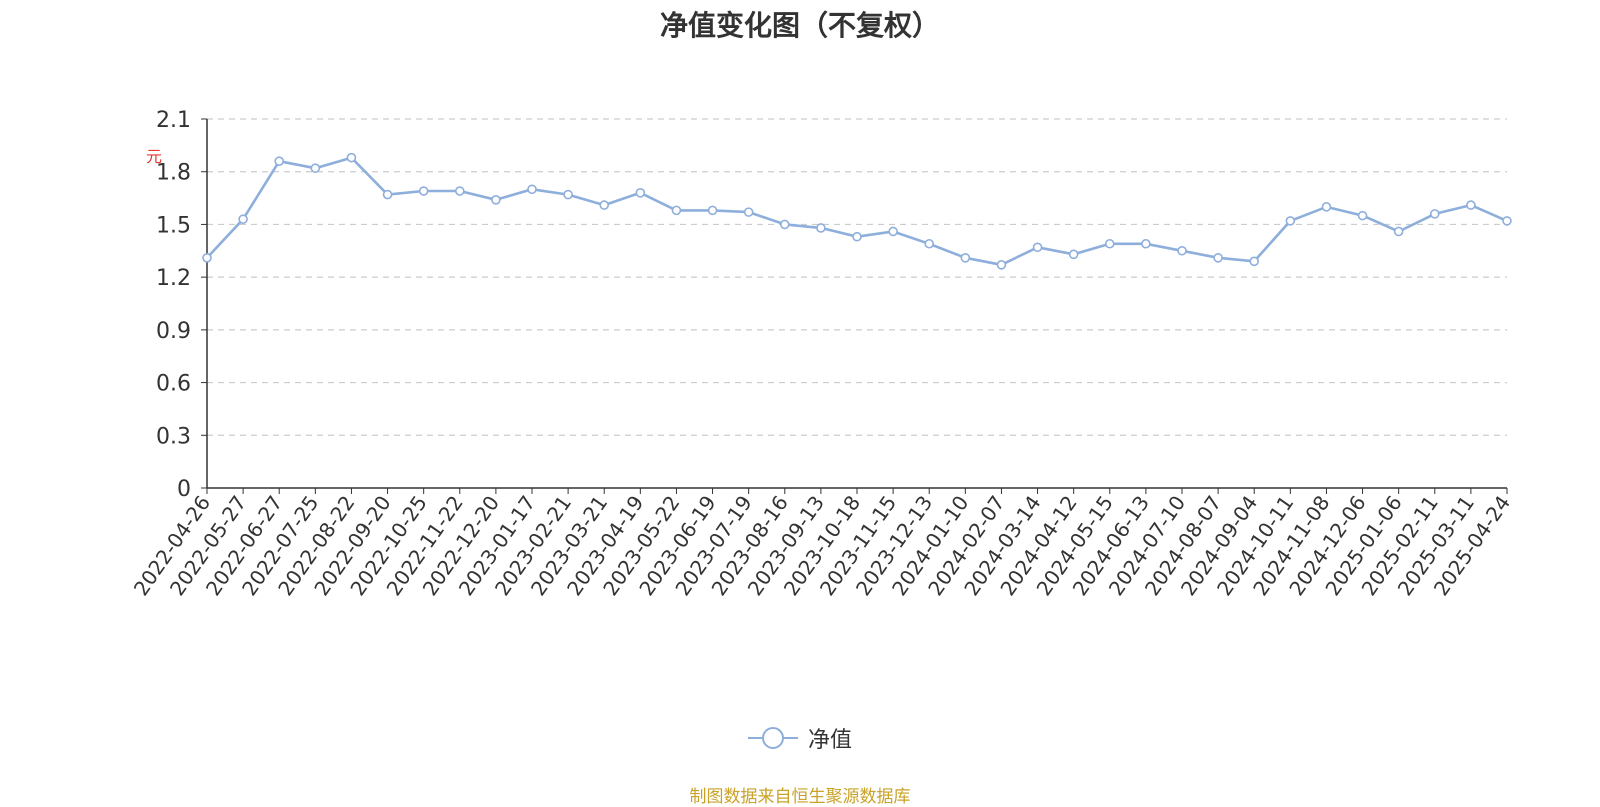 This screenshot has width=1600, height=807. Describe the element at coordinates (800, 797) in the screenshot. I see `data-source-note: 制图数据来自恒生聚源数据库` at that location.